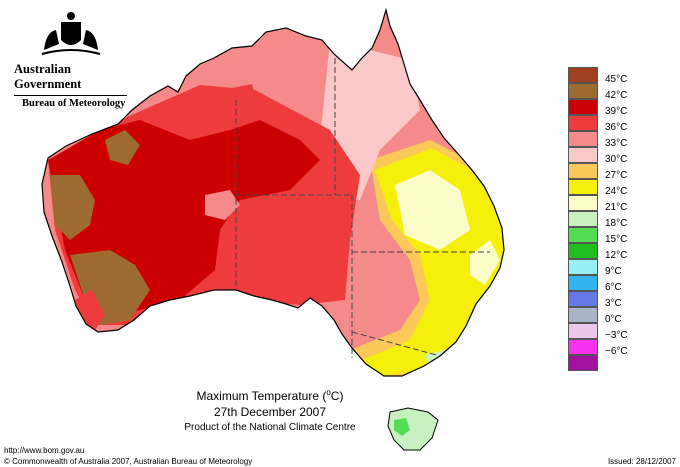 The height and width of the screenshot is (467, 680). Describe the element at coordinates (616, 335) in the screenshot. I see `legend-label: −3°C` at that location.